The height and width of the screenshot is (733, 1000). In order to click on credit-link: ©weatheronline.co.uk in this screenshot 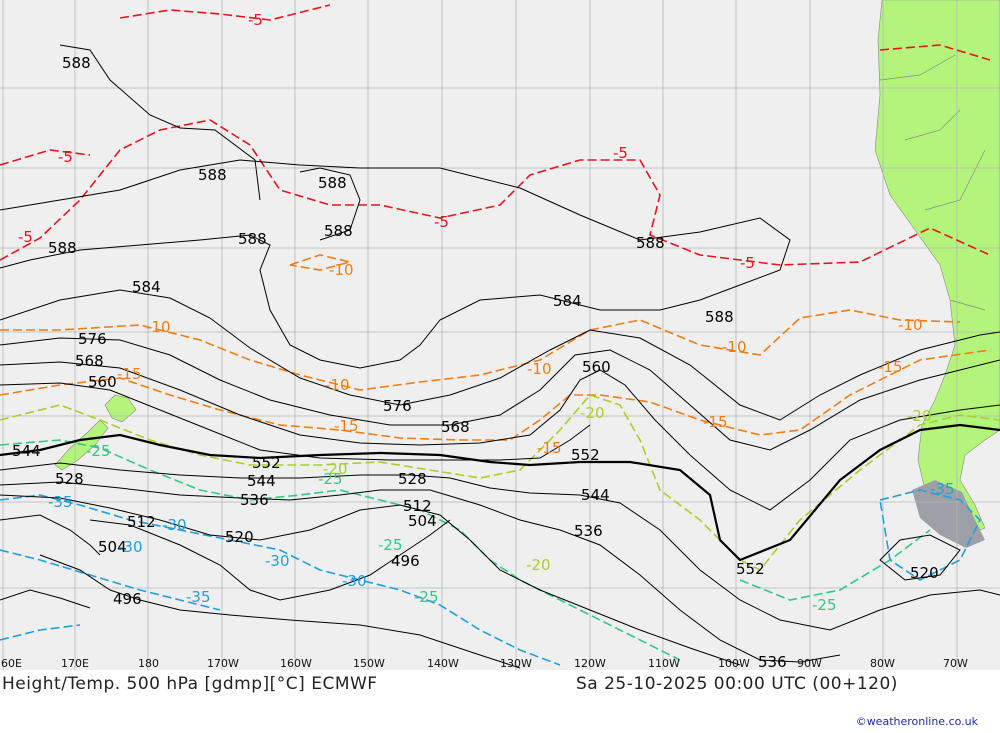, I will do `click(916, 721)`.